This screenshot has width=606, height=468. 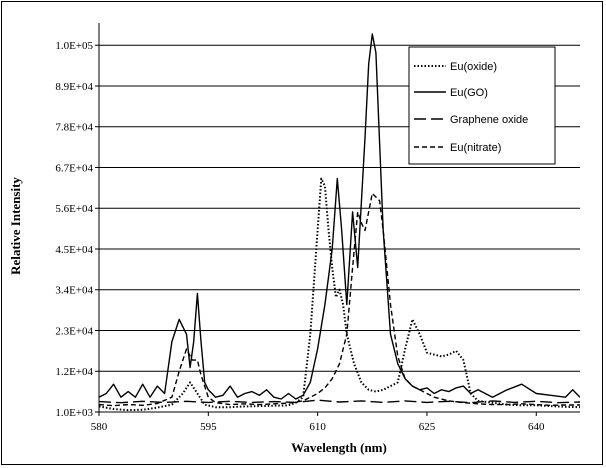 I want to click on legend: Eu(oxide) Eu(GO) Graphene oxide Eu(nitrate), so click(x=482, y=105).